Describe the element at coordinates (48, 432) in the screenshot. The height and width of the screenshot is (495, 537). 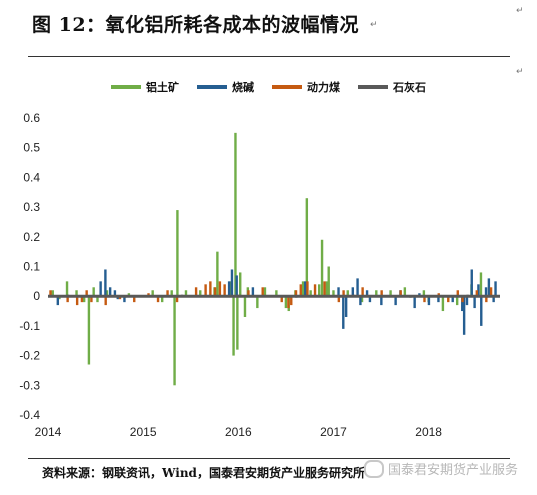
I see `x-tick-label: 2014` at that location.